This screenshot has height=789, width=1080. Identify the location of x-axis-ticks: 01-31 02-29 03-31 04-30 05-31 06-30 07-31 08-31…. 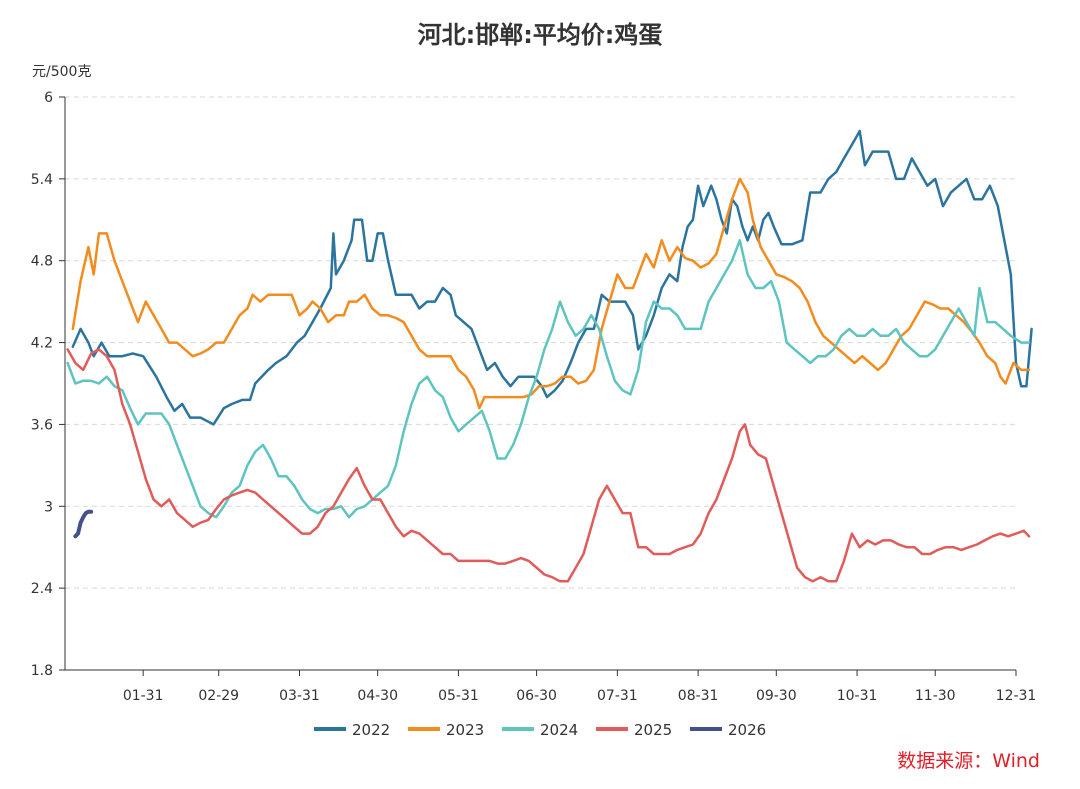
(580, 687).